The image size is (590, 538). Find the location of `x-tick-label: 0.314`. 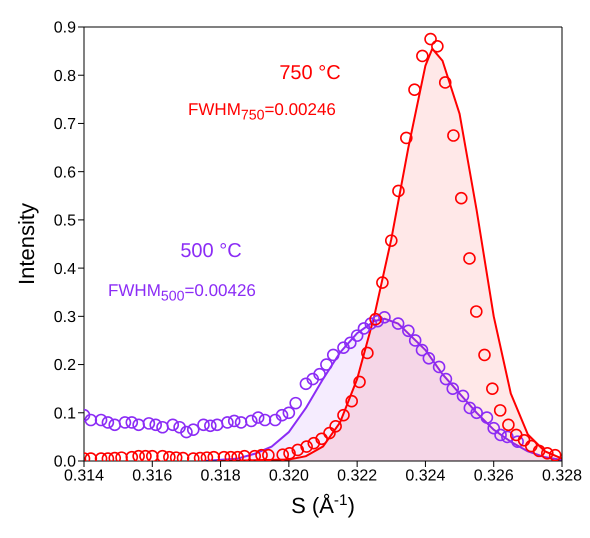

x-tick-label: 0.314 is located at coordinates (84, 475).